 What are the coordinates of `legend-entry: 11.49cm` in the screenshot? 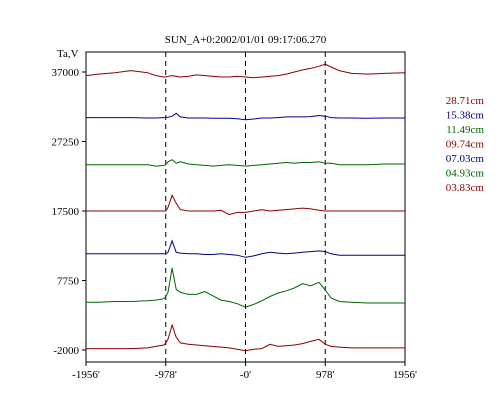 It's located at (465, 130).